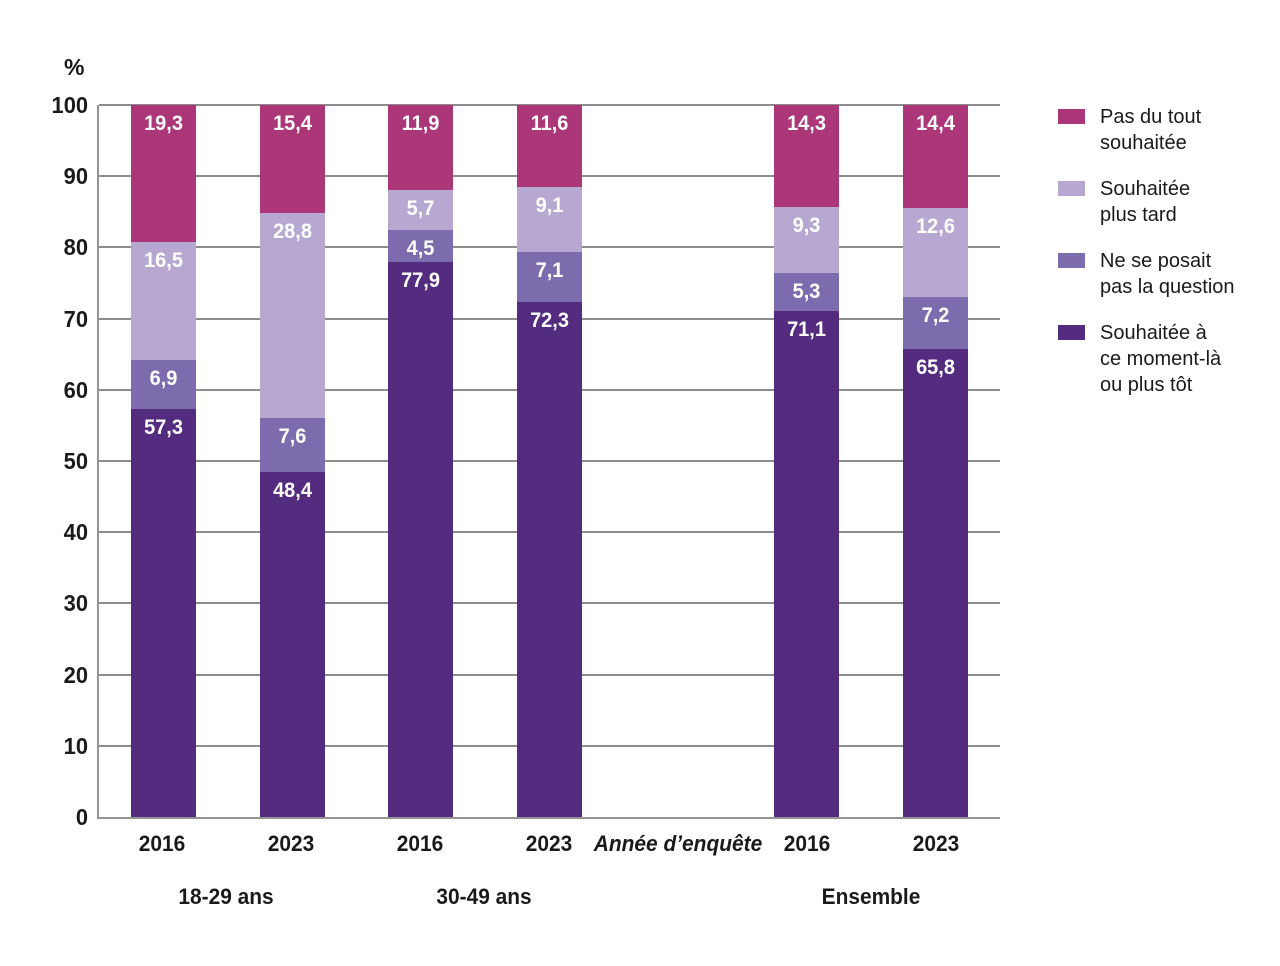  What do you see at coordinates (292, 232) in the screenshot?
I see `bar-segment-value: 28,8` at bounding box center [292, 232].